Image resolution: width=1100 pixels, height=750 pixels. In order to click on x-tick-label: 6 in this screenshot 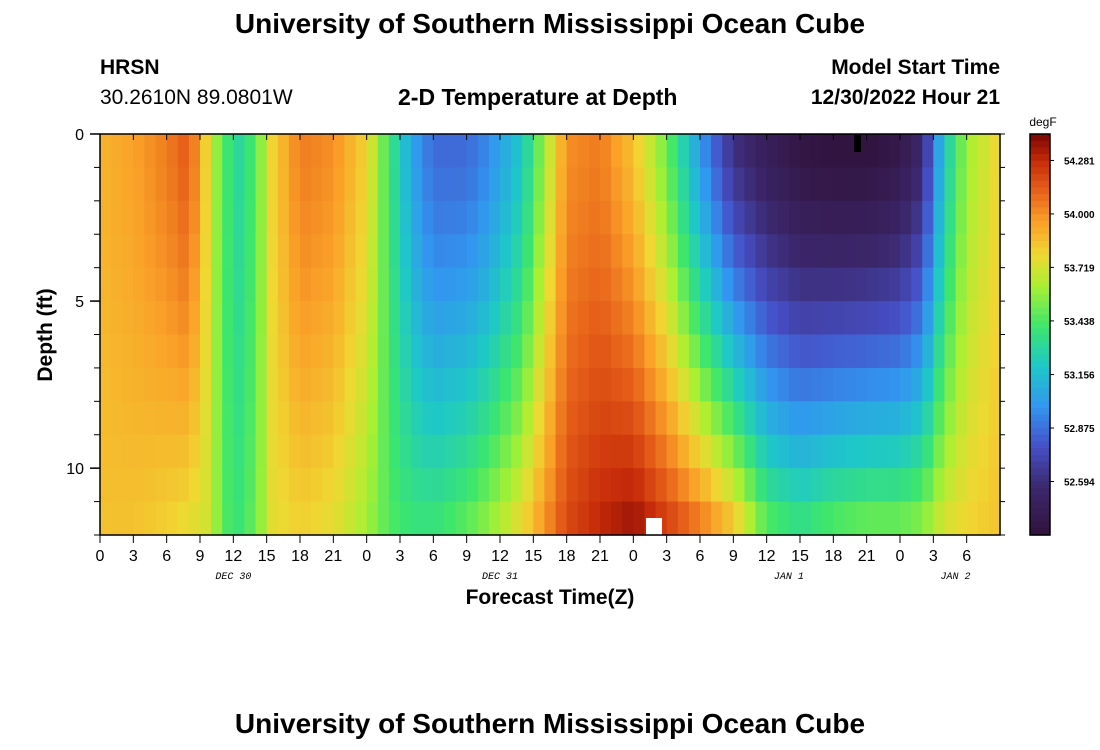, I will do `click(166, 556)`.